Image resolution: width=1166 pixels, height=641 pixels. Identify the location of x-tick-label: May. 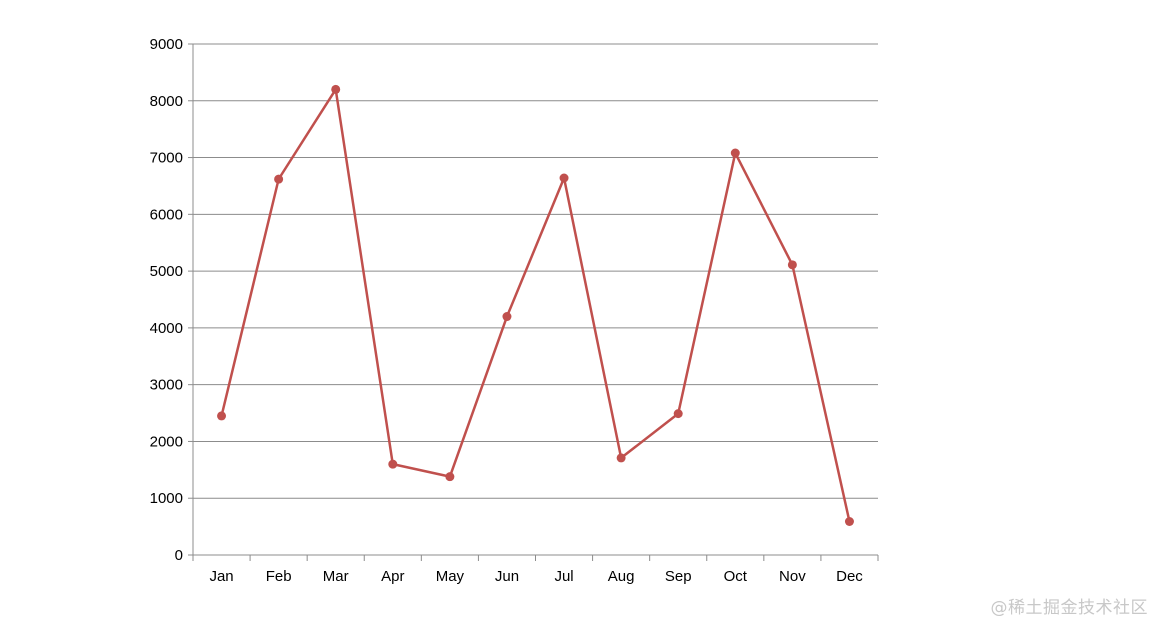
(450, 576).